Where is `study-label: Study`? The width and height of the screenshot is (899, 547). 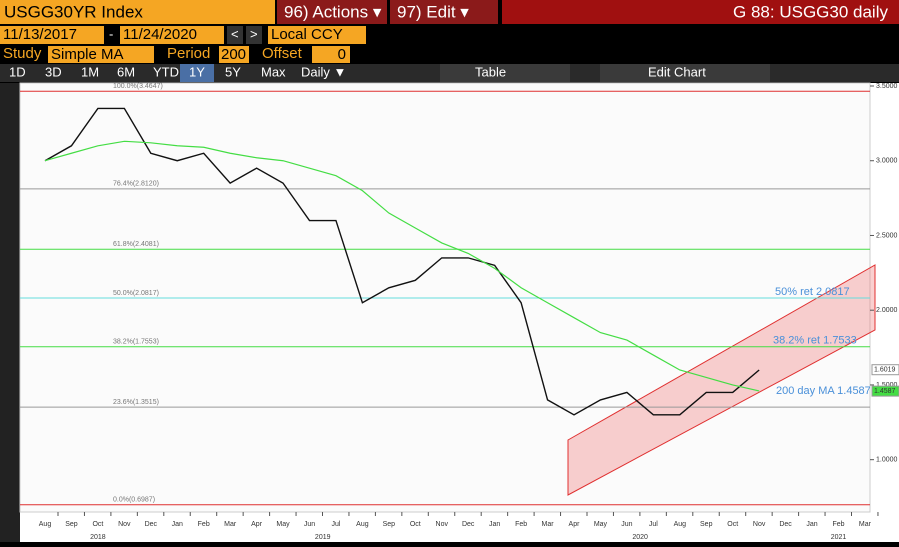
study-label: Study is located at coordinates (22, 53).